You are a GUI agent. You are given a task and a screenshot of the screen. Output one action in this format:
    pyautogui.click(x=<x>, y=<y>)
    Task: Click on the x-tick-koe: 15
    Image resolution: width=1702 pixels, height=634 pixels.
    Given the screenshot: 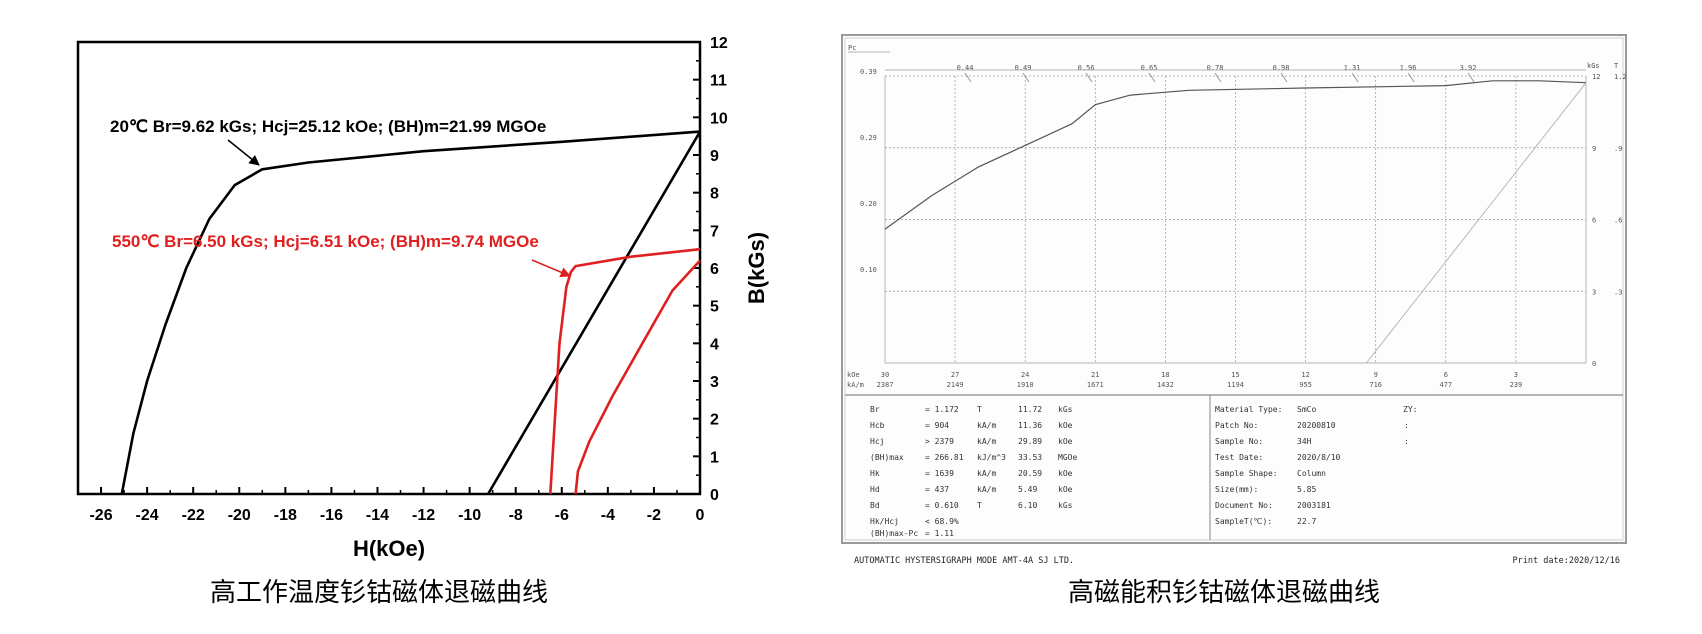 What is the action you would take?
    pyautogui.click(x=1235, y=375)
    